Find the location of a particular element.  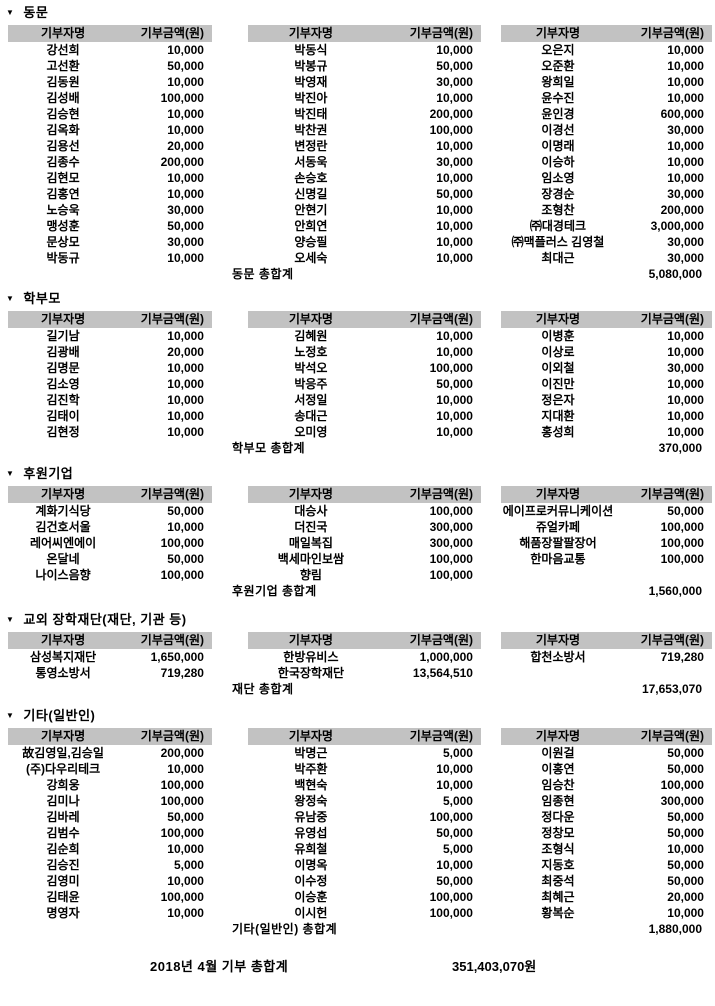

donor-name-cell: 조형찬 is located at coordinates (558, 210).